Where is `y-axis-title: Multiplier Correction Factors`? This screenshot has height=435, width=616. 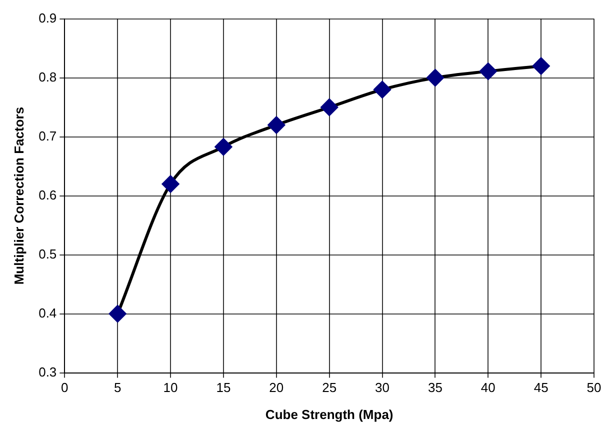 y-axis-title: Multiplier Correction Factors is located at coordinates (18, 195).